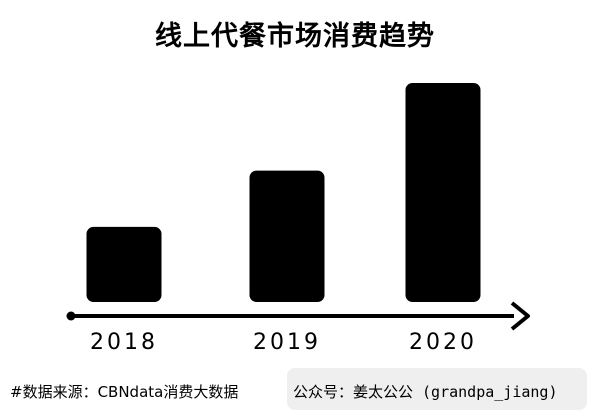 The width and height of the screenshot is (590, 412). Describe the element at coordinates (425, 392) in the screenshot. I see `credit-text: 公众号：姜太公公 (grandpa_jiang)` at that location.